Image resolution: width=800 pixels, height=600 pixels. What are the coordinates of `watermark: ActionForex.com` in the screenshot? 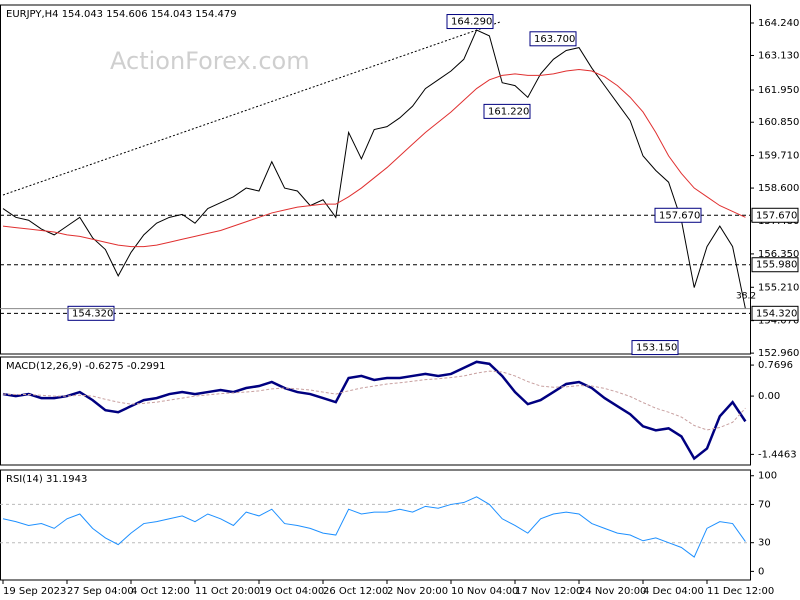 It's located at (210, 61).